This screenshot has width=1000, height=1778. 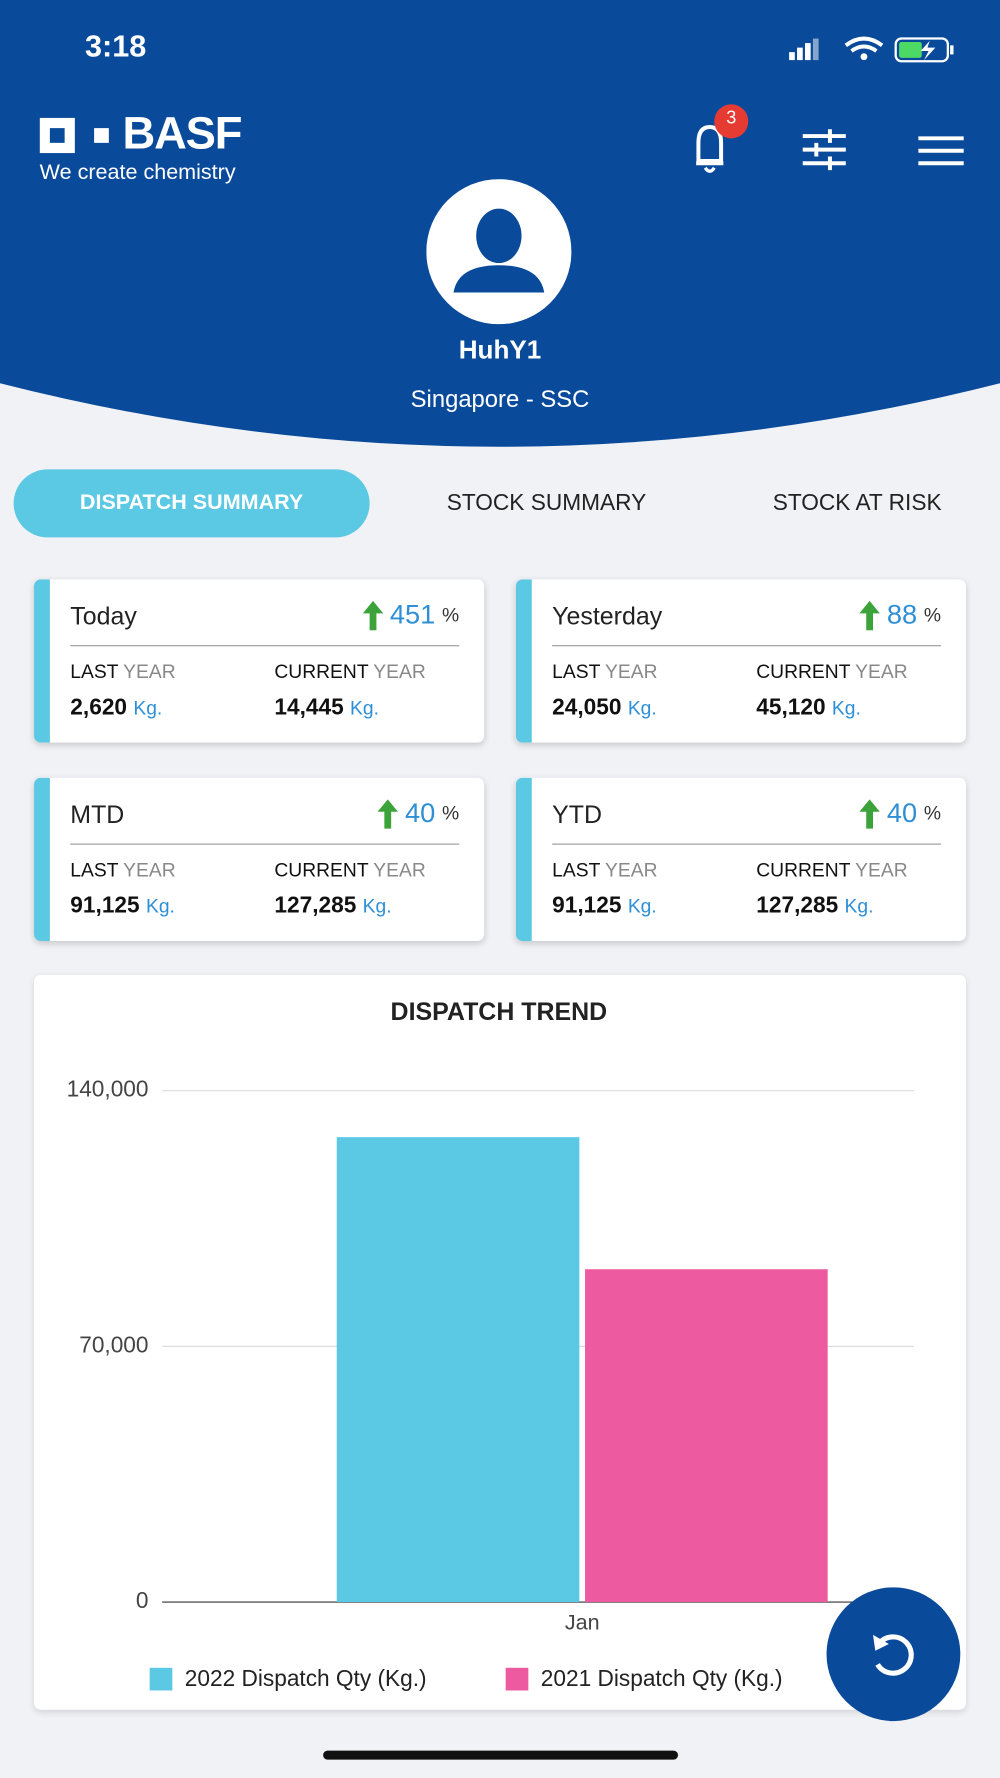 I want to click on x-tick-label: Jan, so click(x=582, y=1622).